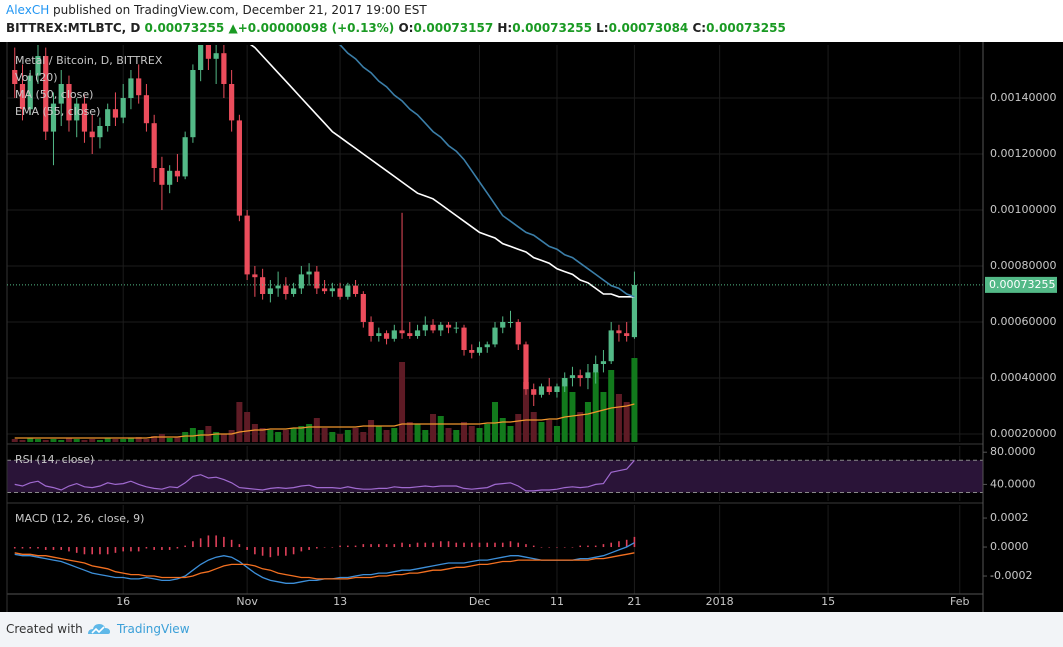 The width and height of the screenshot is (1063, 647). Describe the element at coordinates (1023, 153) in the screenshot. I see `y-tick-label: 0.00120000` at that location.